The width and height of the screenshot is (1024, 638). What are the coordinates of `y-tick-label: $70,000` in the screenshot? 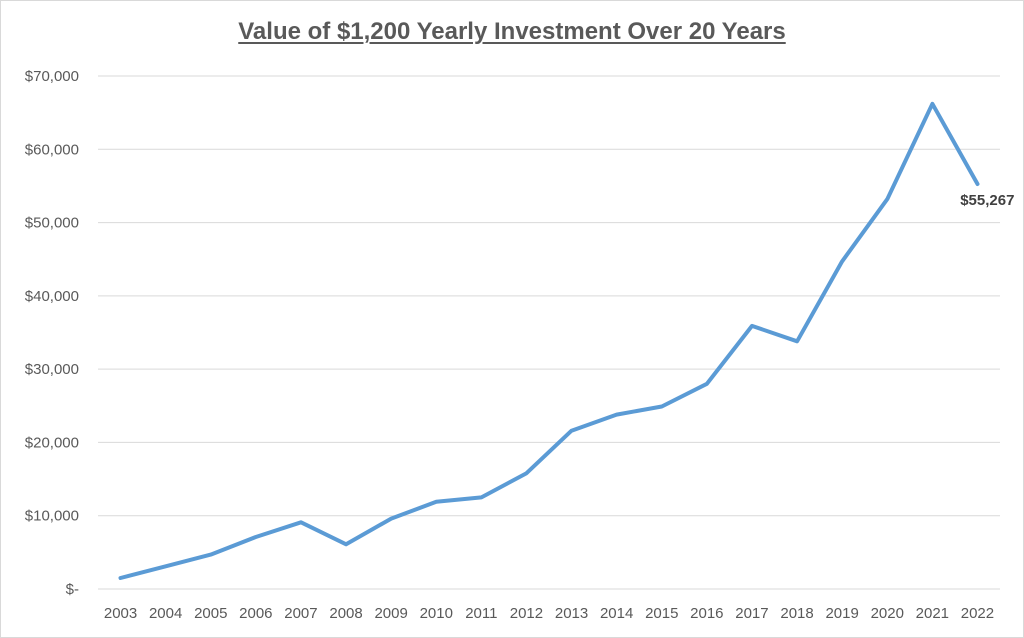 It's located at (52, 76).